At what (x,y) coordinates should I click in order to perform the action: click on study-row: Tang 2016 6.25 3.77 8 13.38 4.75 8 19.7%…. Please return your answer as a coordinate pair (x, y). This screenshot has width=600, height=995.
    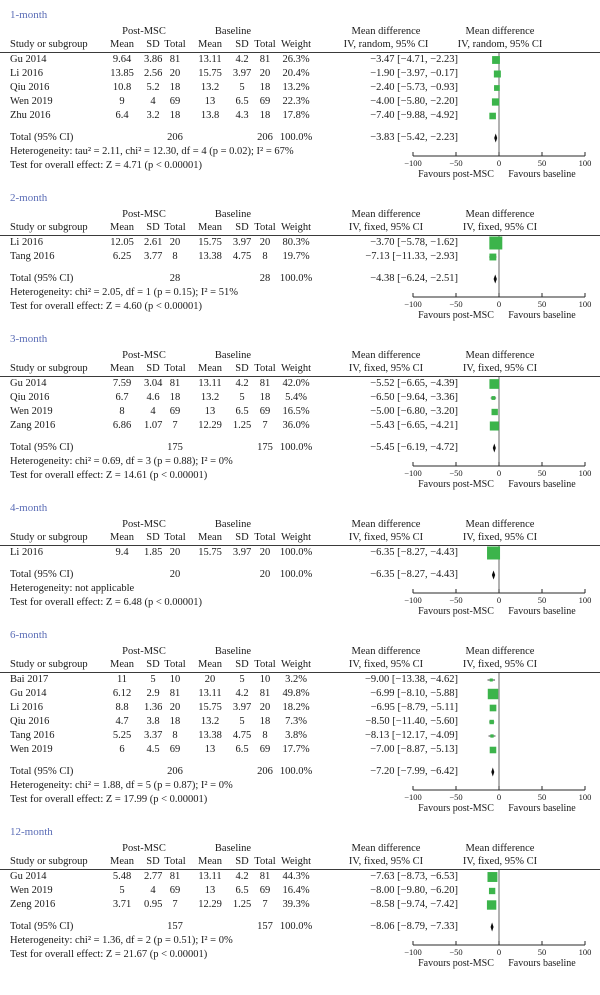
    Looking at the image, I should click on (300, 257).